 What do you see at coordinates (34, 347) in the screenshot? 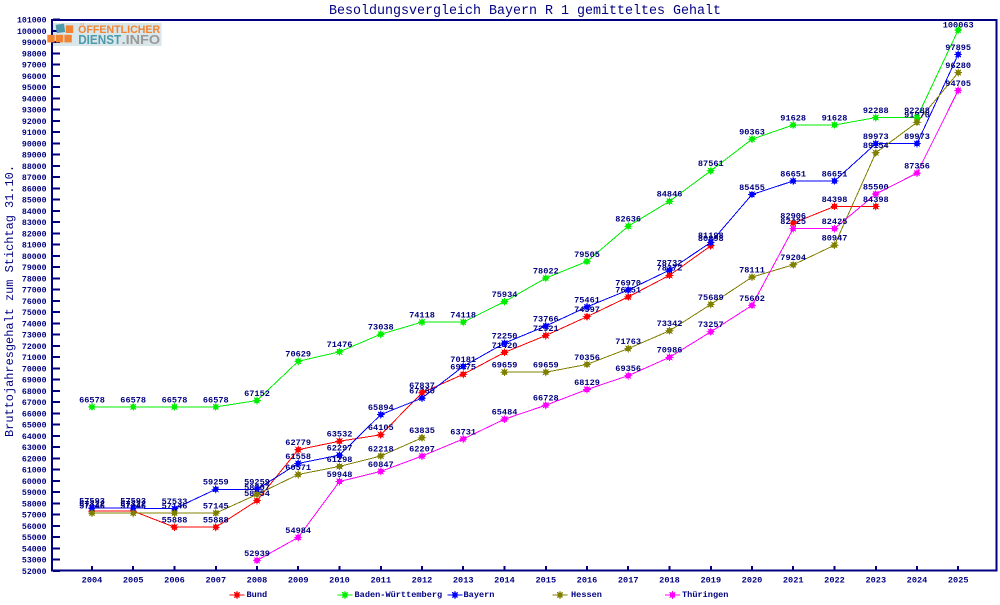
I see `svg-text: 72000` at bounding box center [34, 347].